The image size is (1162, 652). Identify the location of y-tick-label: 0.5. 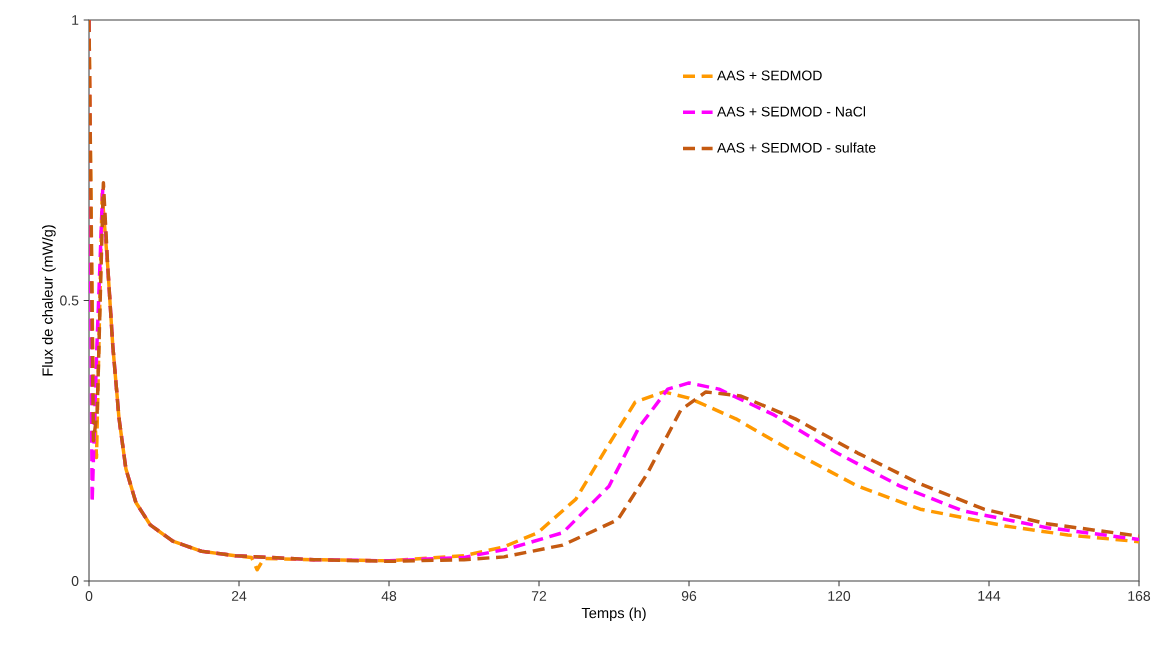
(69, 300).